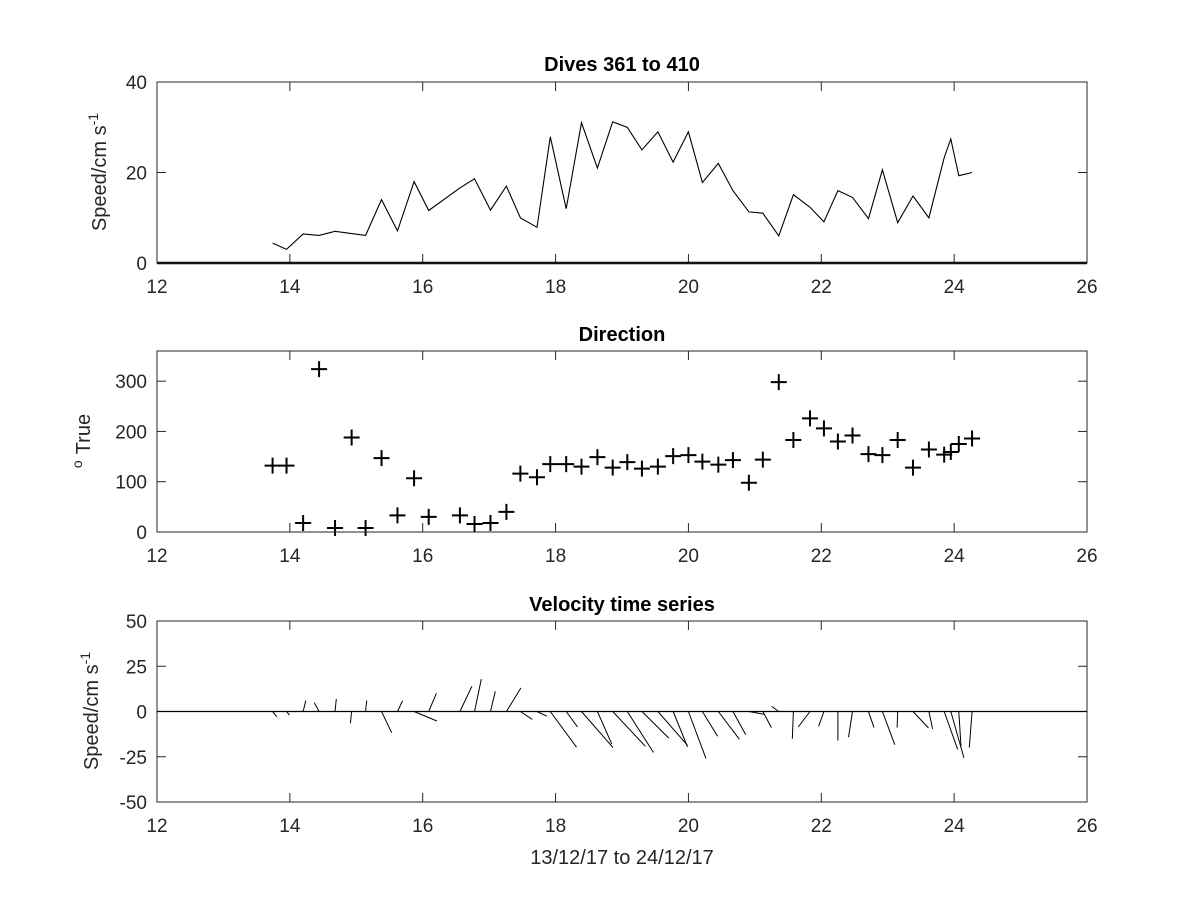 The height and width of the screenshot is (900, 1200). I want to click on panel-direction-ylabel: o True, so click(82, 441).